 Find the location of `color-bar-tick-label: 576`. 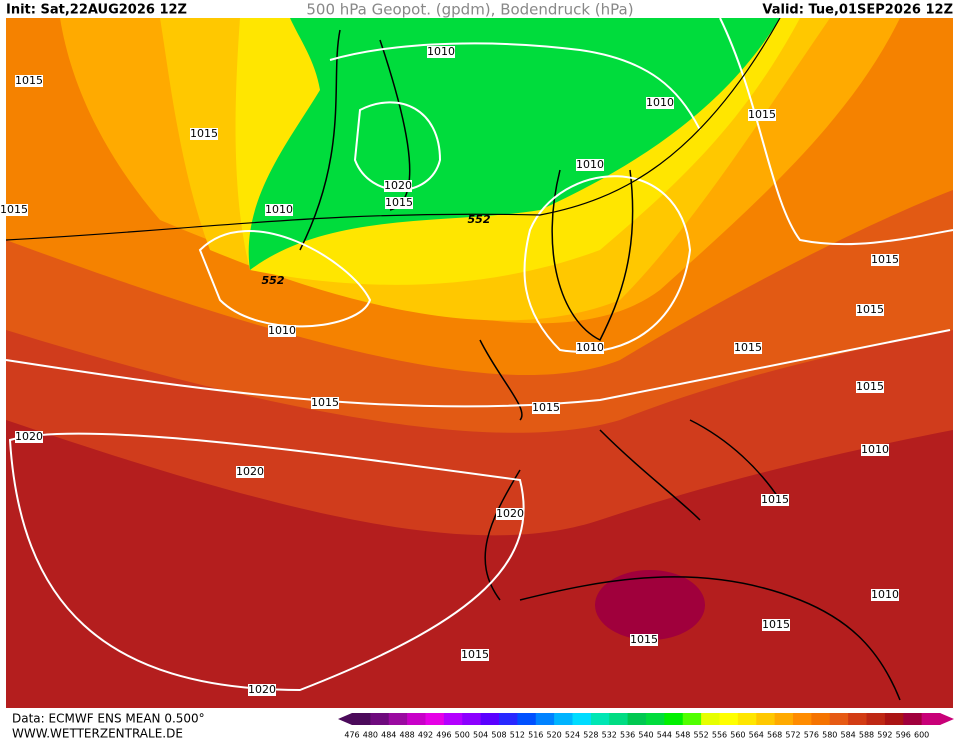

color-bar-tick-label: 576 is located at coordinates (811, 735).